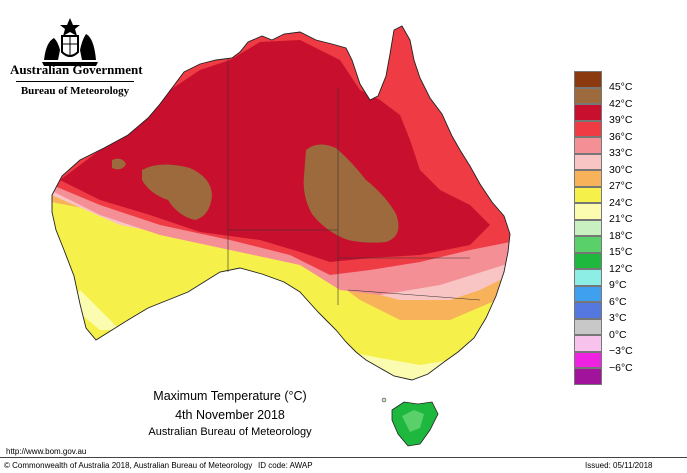 This screenshot has width=687, height=473. Describe the element at coordinates (619, 465) in the screenshot. I see `issued-date: Issued: 05/11/2018` at that location.